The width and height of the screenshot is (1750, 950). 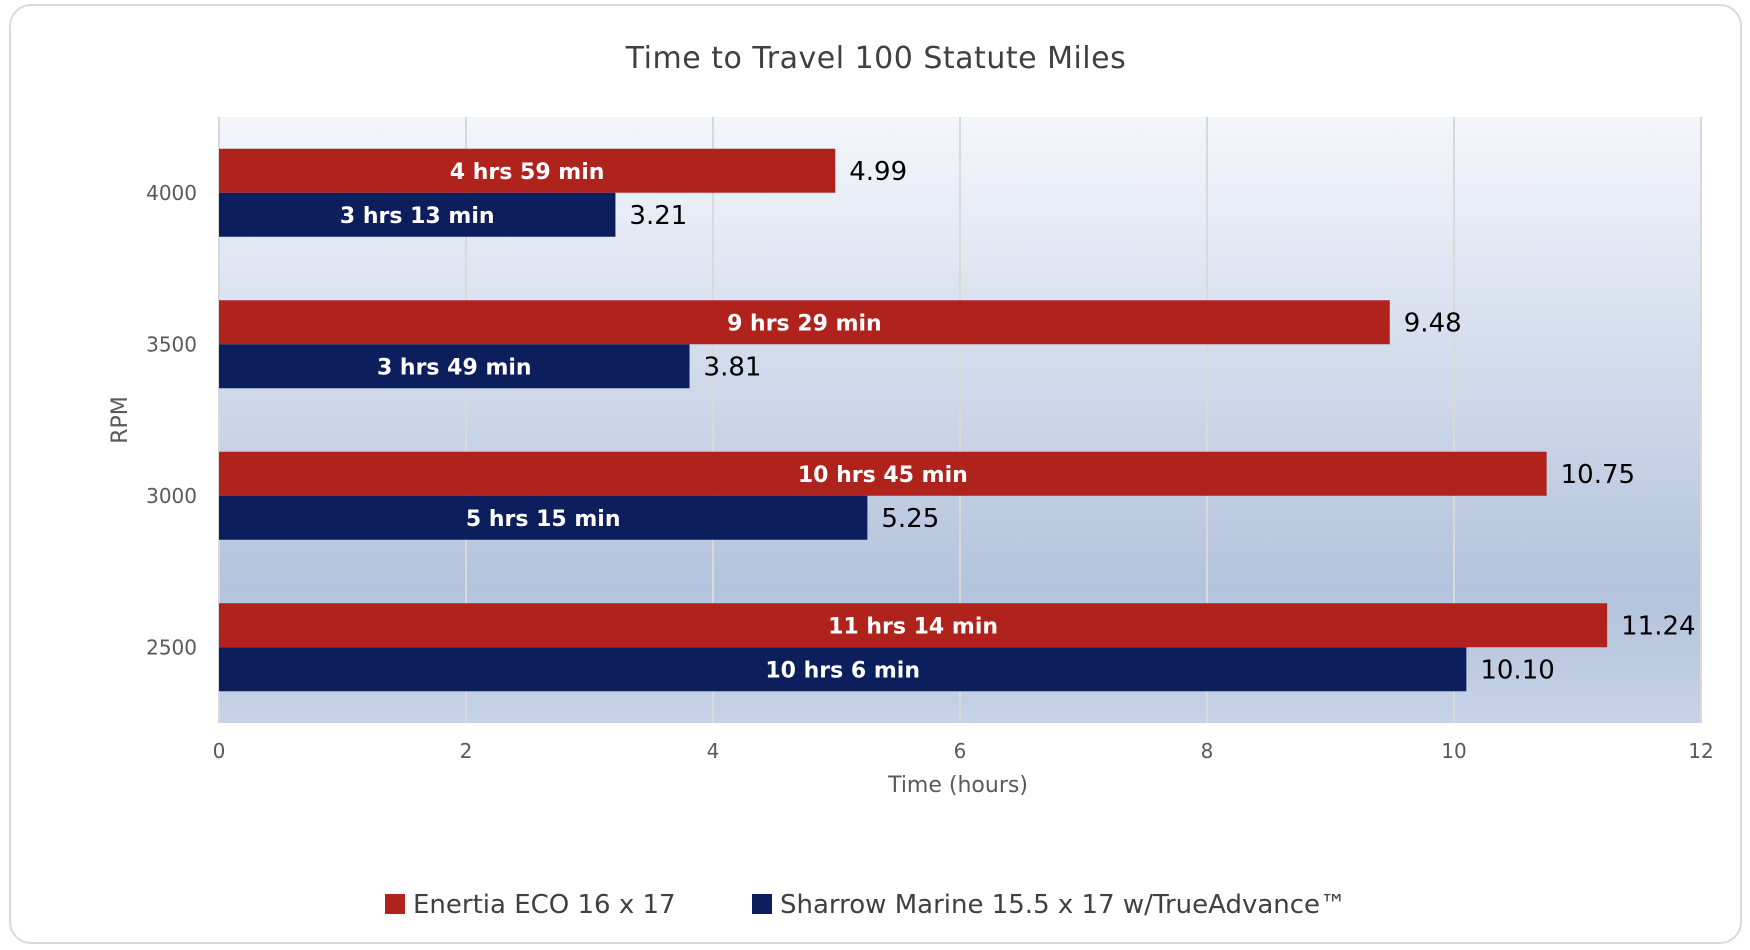 I want to click on y-tick-label: 3000, so click(x=171, y=496).